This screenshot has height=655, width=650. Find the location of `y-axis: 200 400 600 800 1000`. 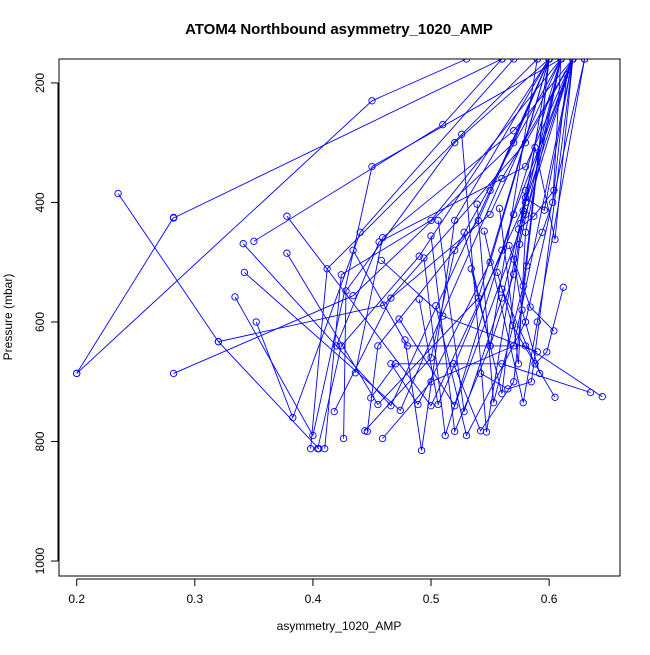

y-axis: 200 400 600 800 1000 is located at coordinates (46, 323).